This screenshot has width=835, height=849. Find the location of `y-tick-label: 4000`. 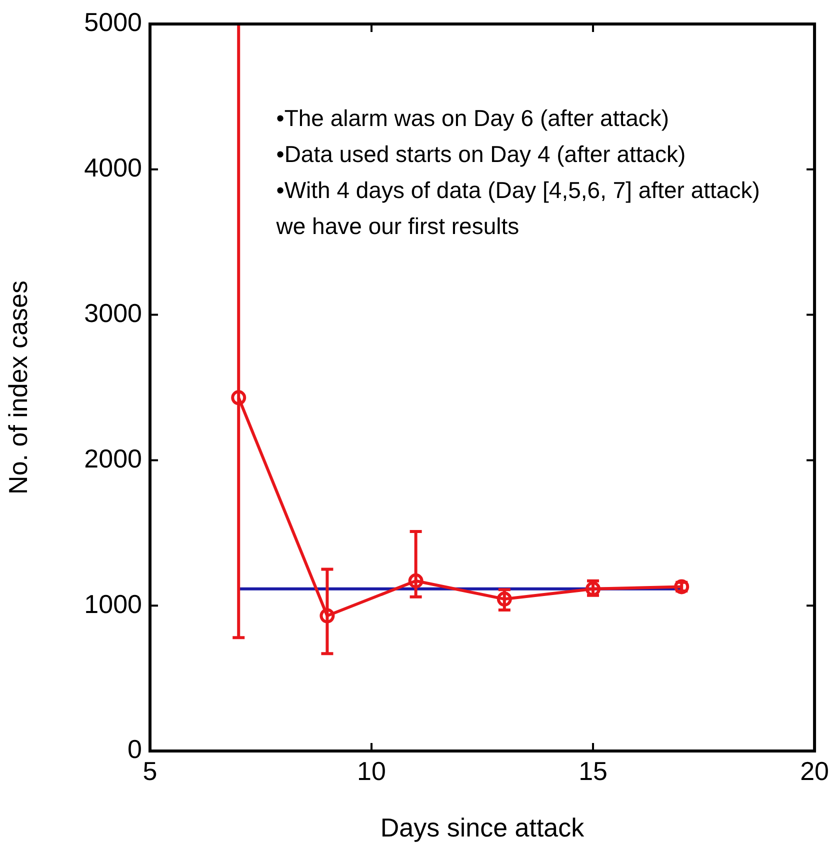

y-tick-label: 4000 is located at coordinates (113, 167).